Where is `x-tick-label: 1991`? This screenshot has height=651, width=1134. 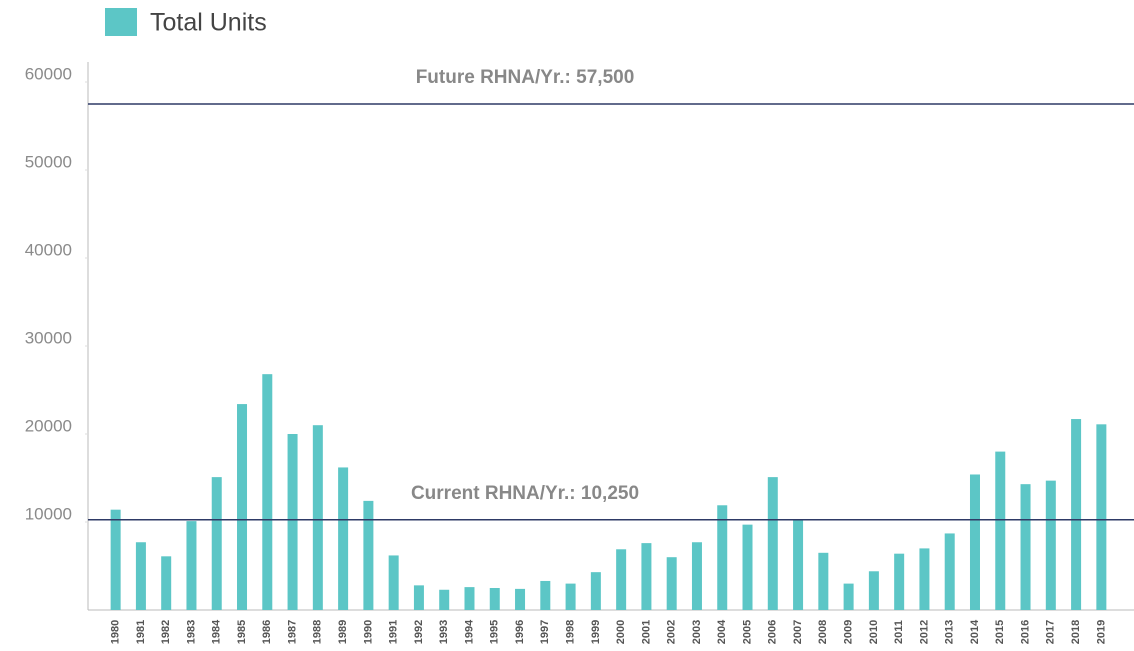
x-tick-label: 1991 is located at coordinates (394, 632).